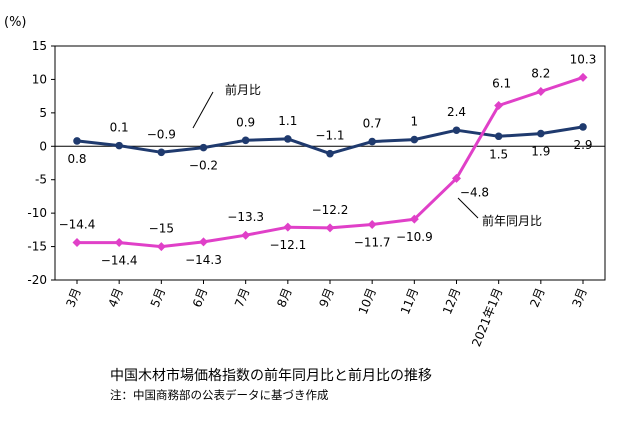 The height and width of the screenshot is (429, 619). What do you see at coordinates (582, 145) in the screenshot?
I see `data-label-mom: 2.9` at bounding box center [582, 145].